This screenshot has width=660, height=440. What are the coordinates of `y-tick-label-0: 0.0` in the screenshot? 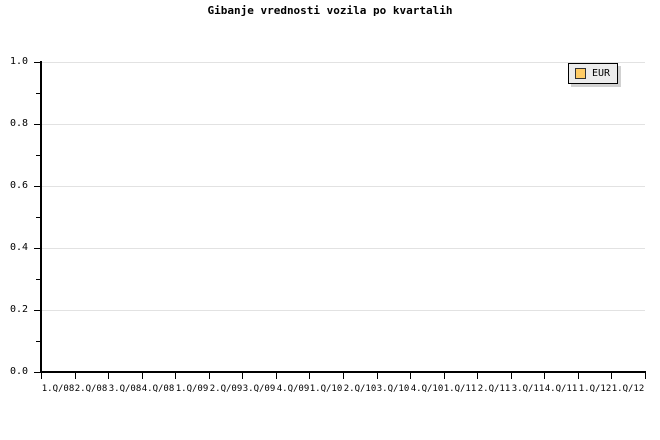 It's located at (18, 371).